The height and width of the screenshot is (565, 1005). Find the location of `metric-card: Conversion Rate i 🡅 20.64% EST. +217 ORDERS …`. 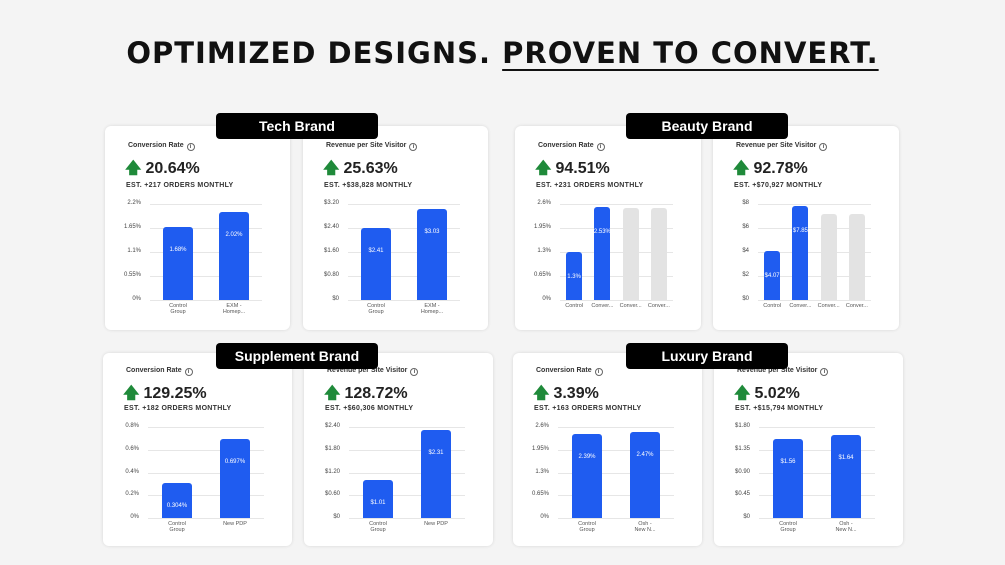

metric-card: Conversion Rate i 🡅 20.64% EST. +217 ORDERS … is located at coordinates (197, 228).